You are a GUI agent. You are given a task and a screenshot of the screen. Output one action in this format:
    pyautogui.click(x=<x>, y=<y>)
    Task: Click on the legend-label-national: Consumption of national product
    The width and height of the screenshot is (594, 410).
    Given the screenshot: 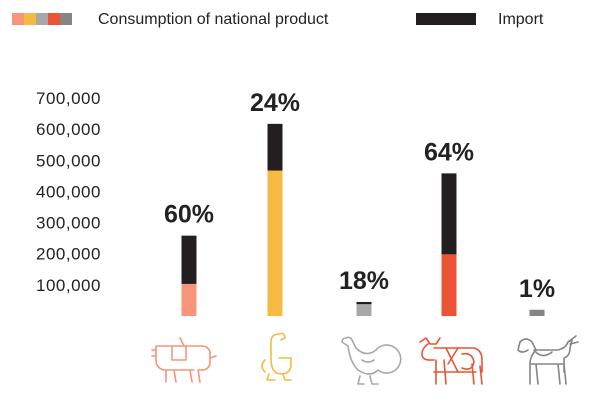 What is the action you would take?
    pyautogui.click(x=213, y=19)
    